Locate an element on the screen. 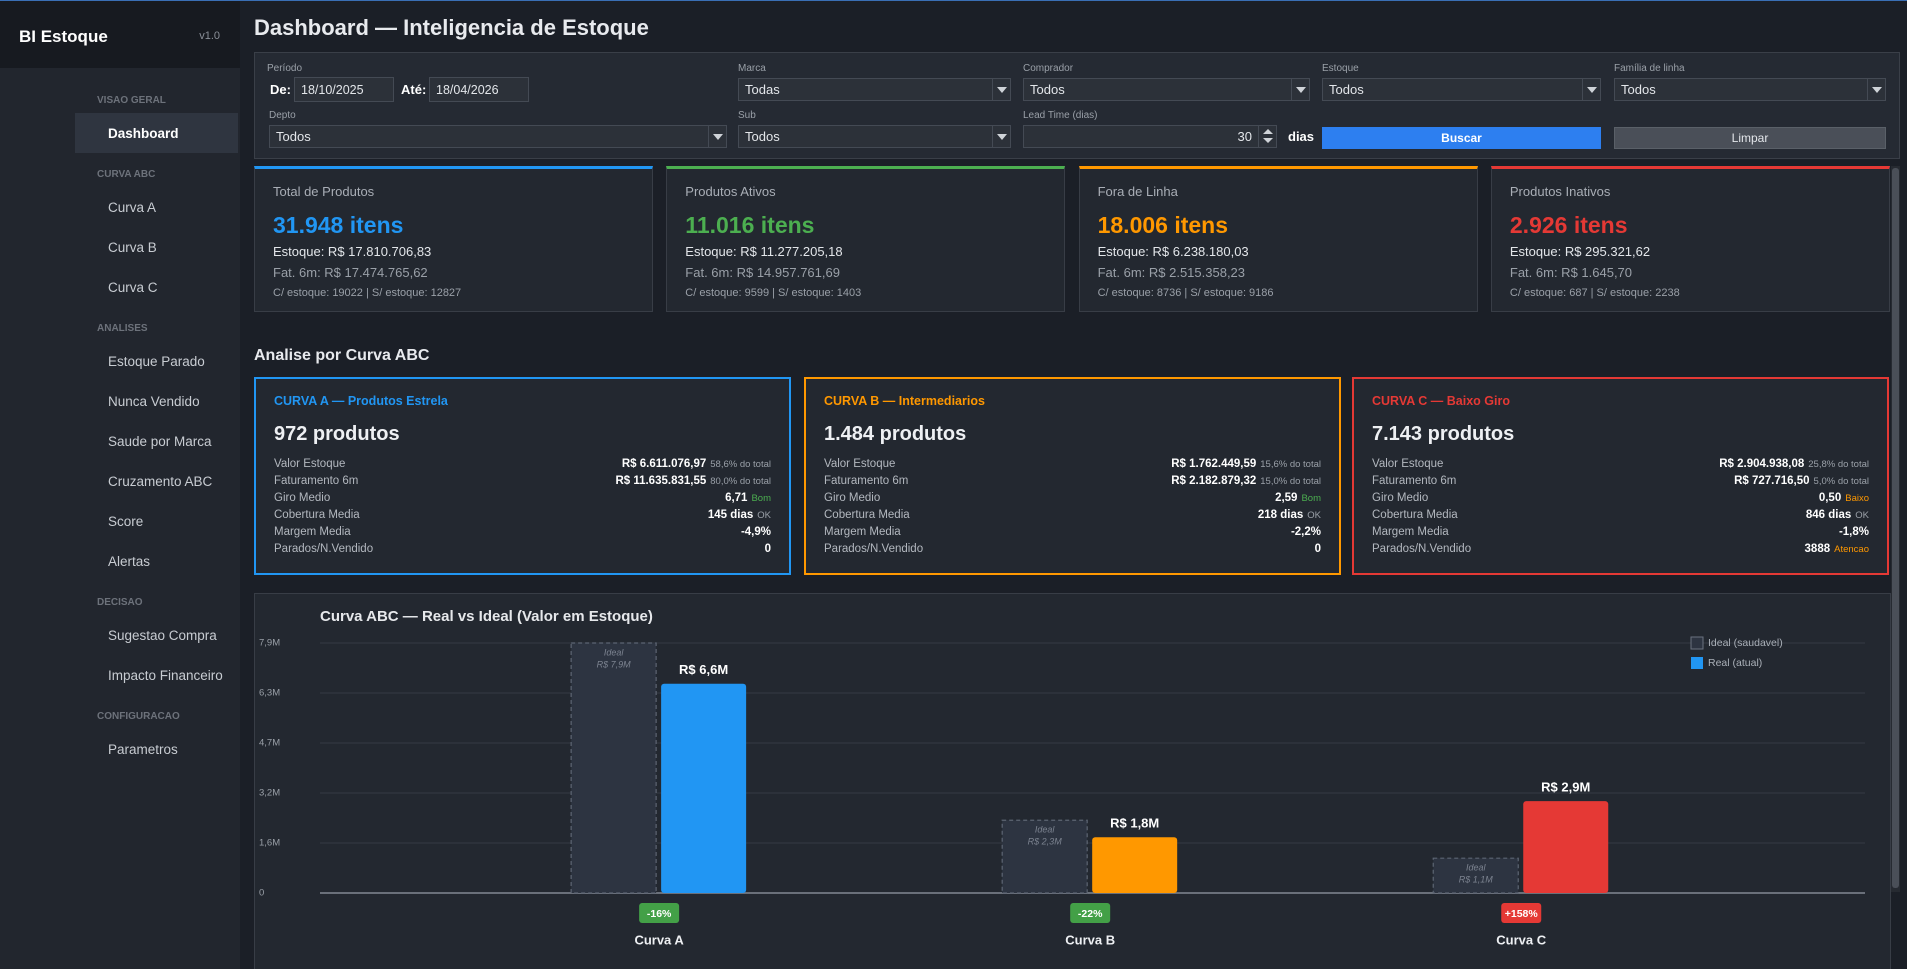  spin-down is located at coordinates (1268, 140).